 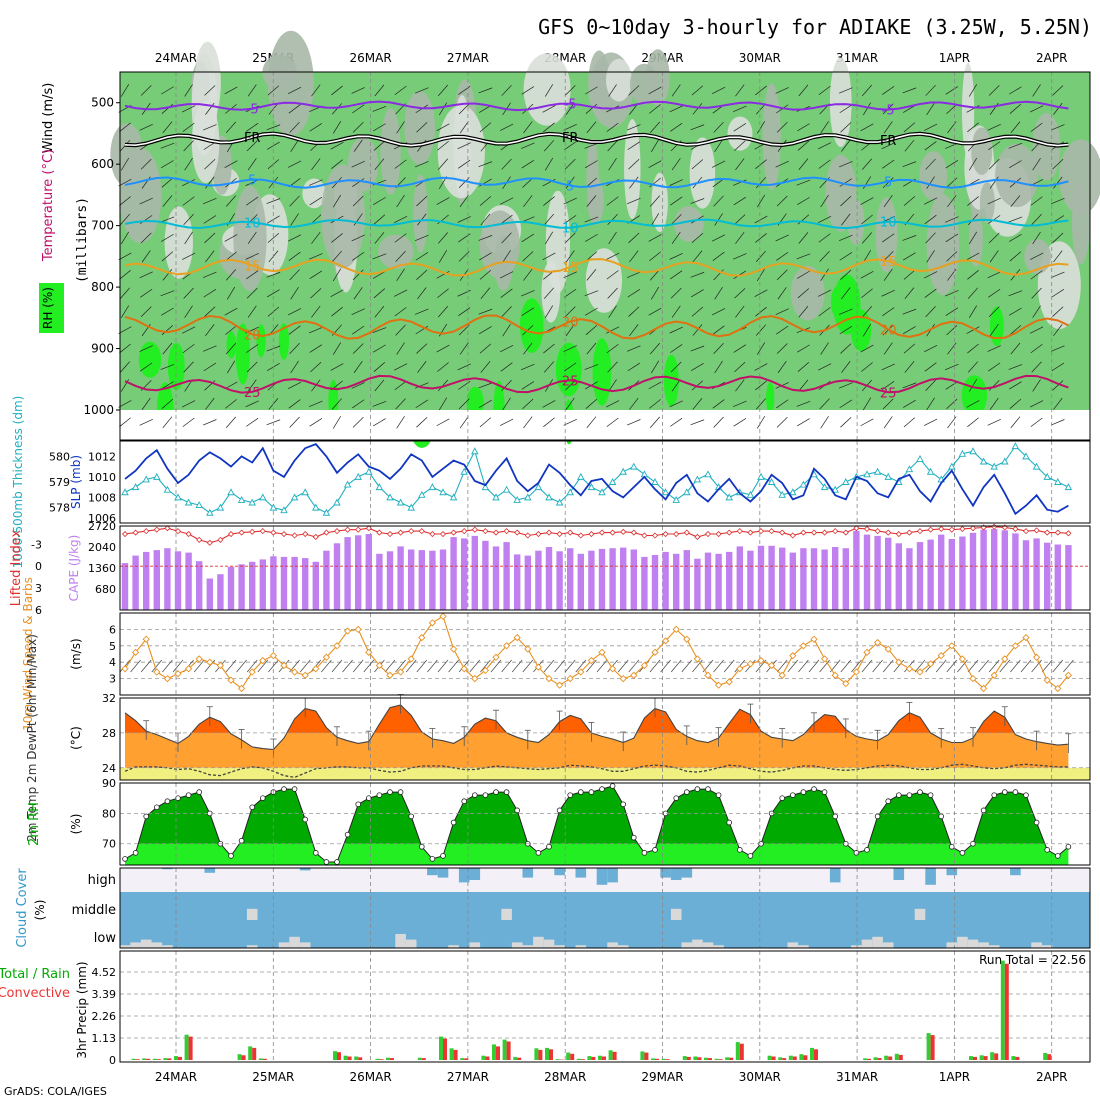 What do you see at coordinates (760, 1077) in the screenshot?
I see `date-label-bottom-6: 30MAR` at bounding box center [760, 1077].